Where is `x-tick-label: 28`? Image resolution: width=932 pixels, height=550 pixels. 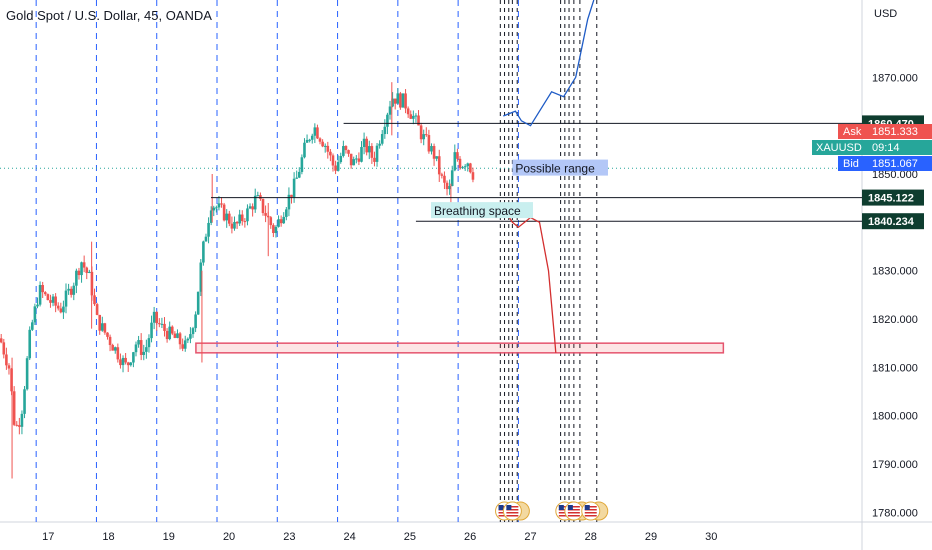 x-tick-label: 28 is located at coordinates (591, 537).